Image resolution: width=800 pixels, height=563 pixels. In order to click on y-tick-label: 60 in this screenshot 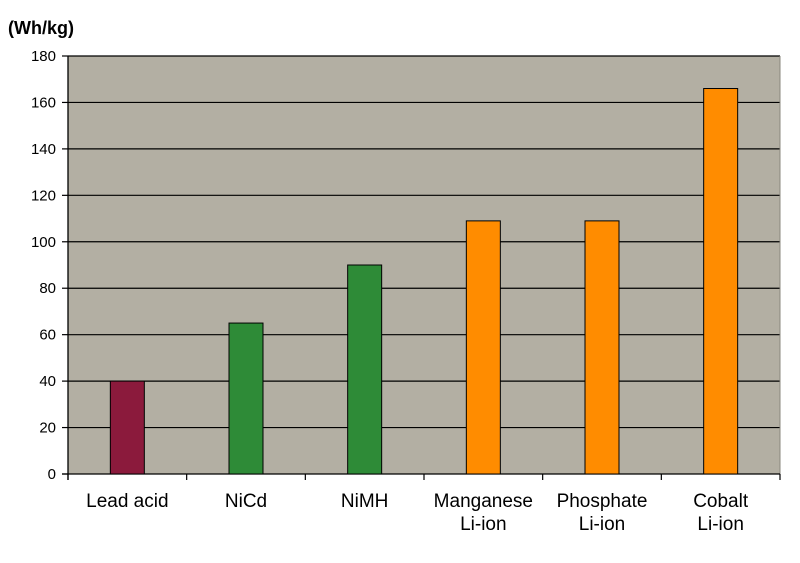, I will do `click(47, 335)`.